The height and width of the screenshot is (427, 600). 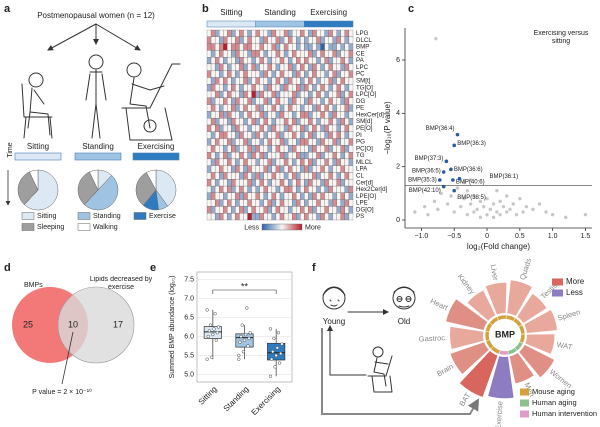 What do you see at coordinates (362, 67) in the screenshot?
I see `row-label: LPC` at bounding box center [362, 67].